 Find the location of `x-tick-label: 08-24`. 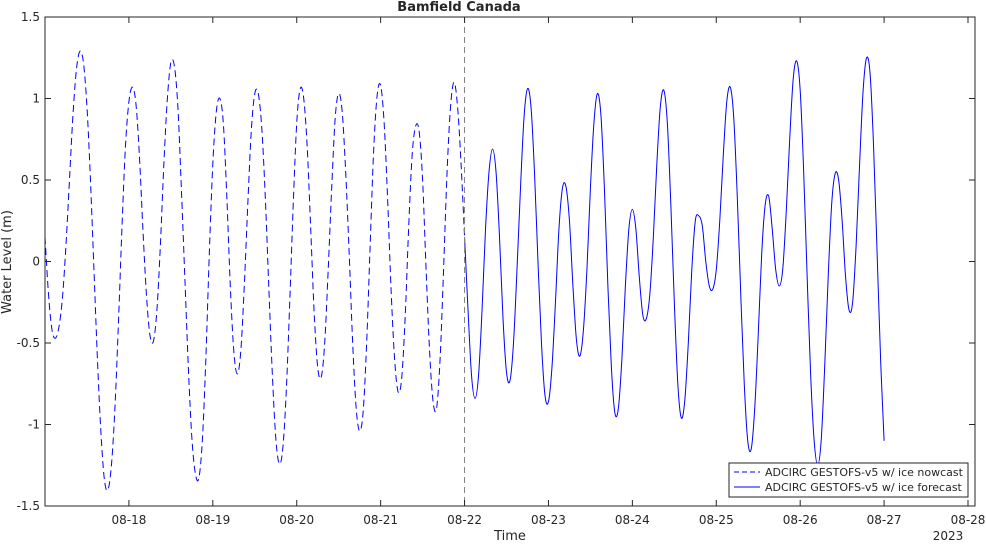

x-tick-label: 08-24 is located at coordinates (632, 520).